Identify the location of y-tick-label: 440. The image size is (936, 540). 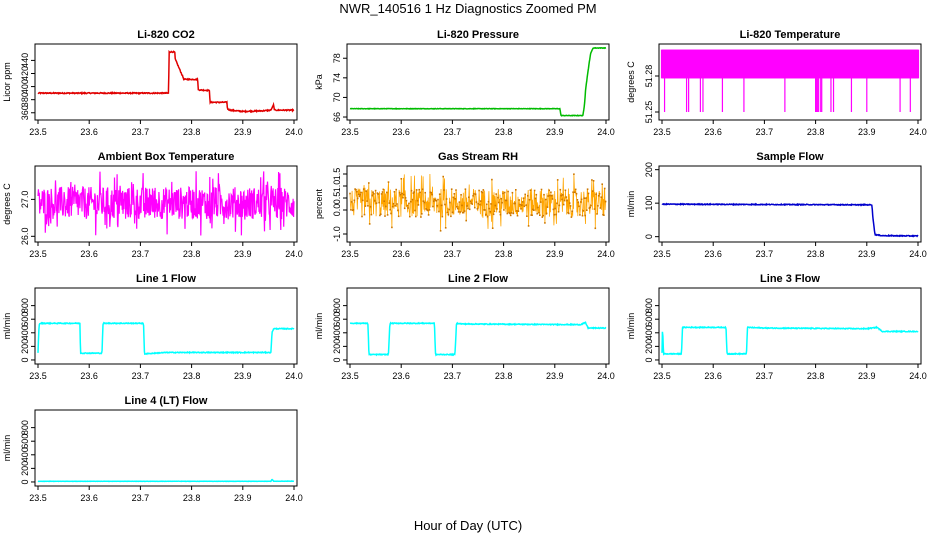
(25, 60).